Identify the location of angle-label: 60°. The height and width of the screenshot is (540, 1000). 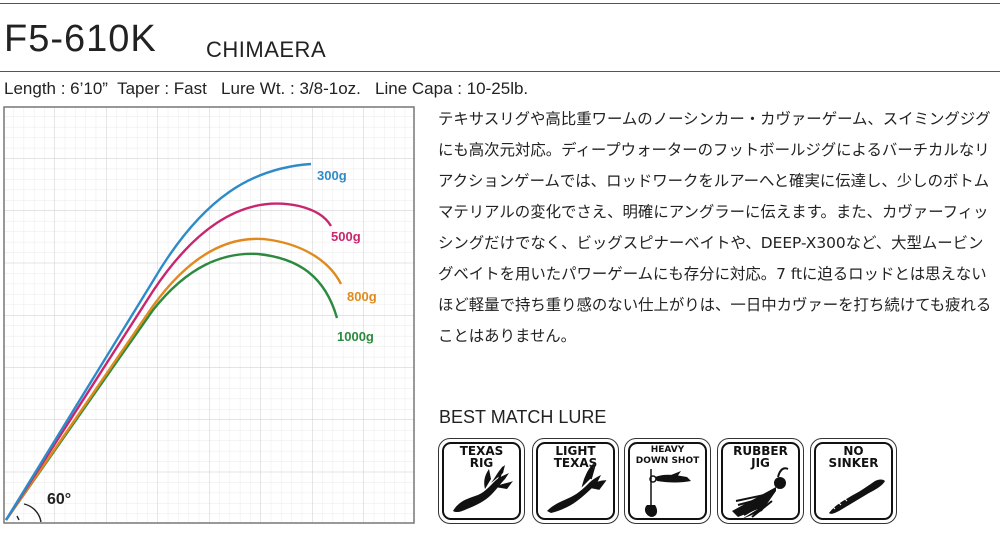
(59, 499).